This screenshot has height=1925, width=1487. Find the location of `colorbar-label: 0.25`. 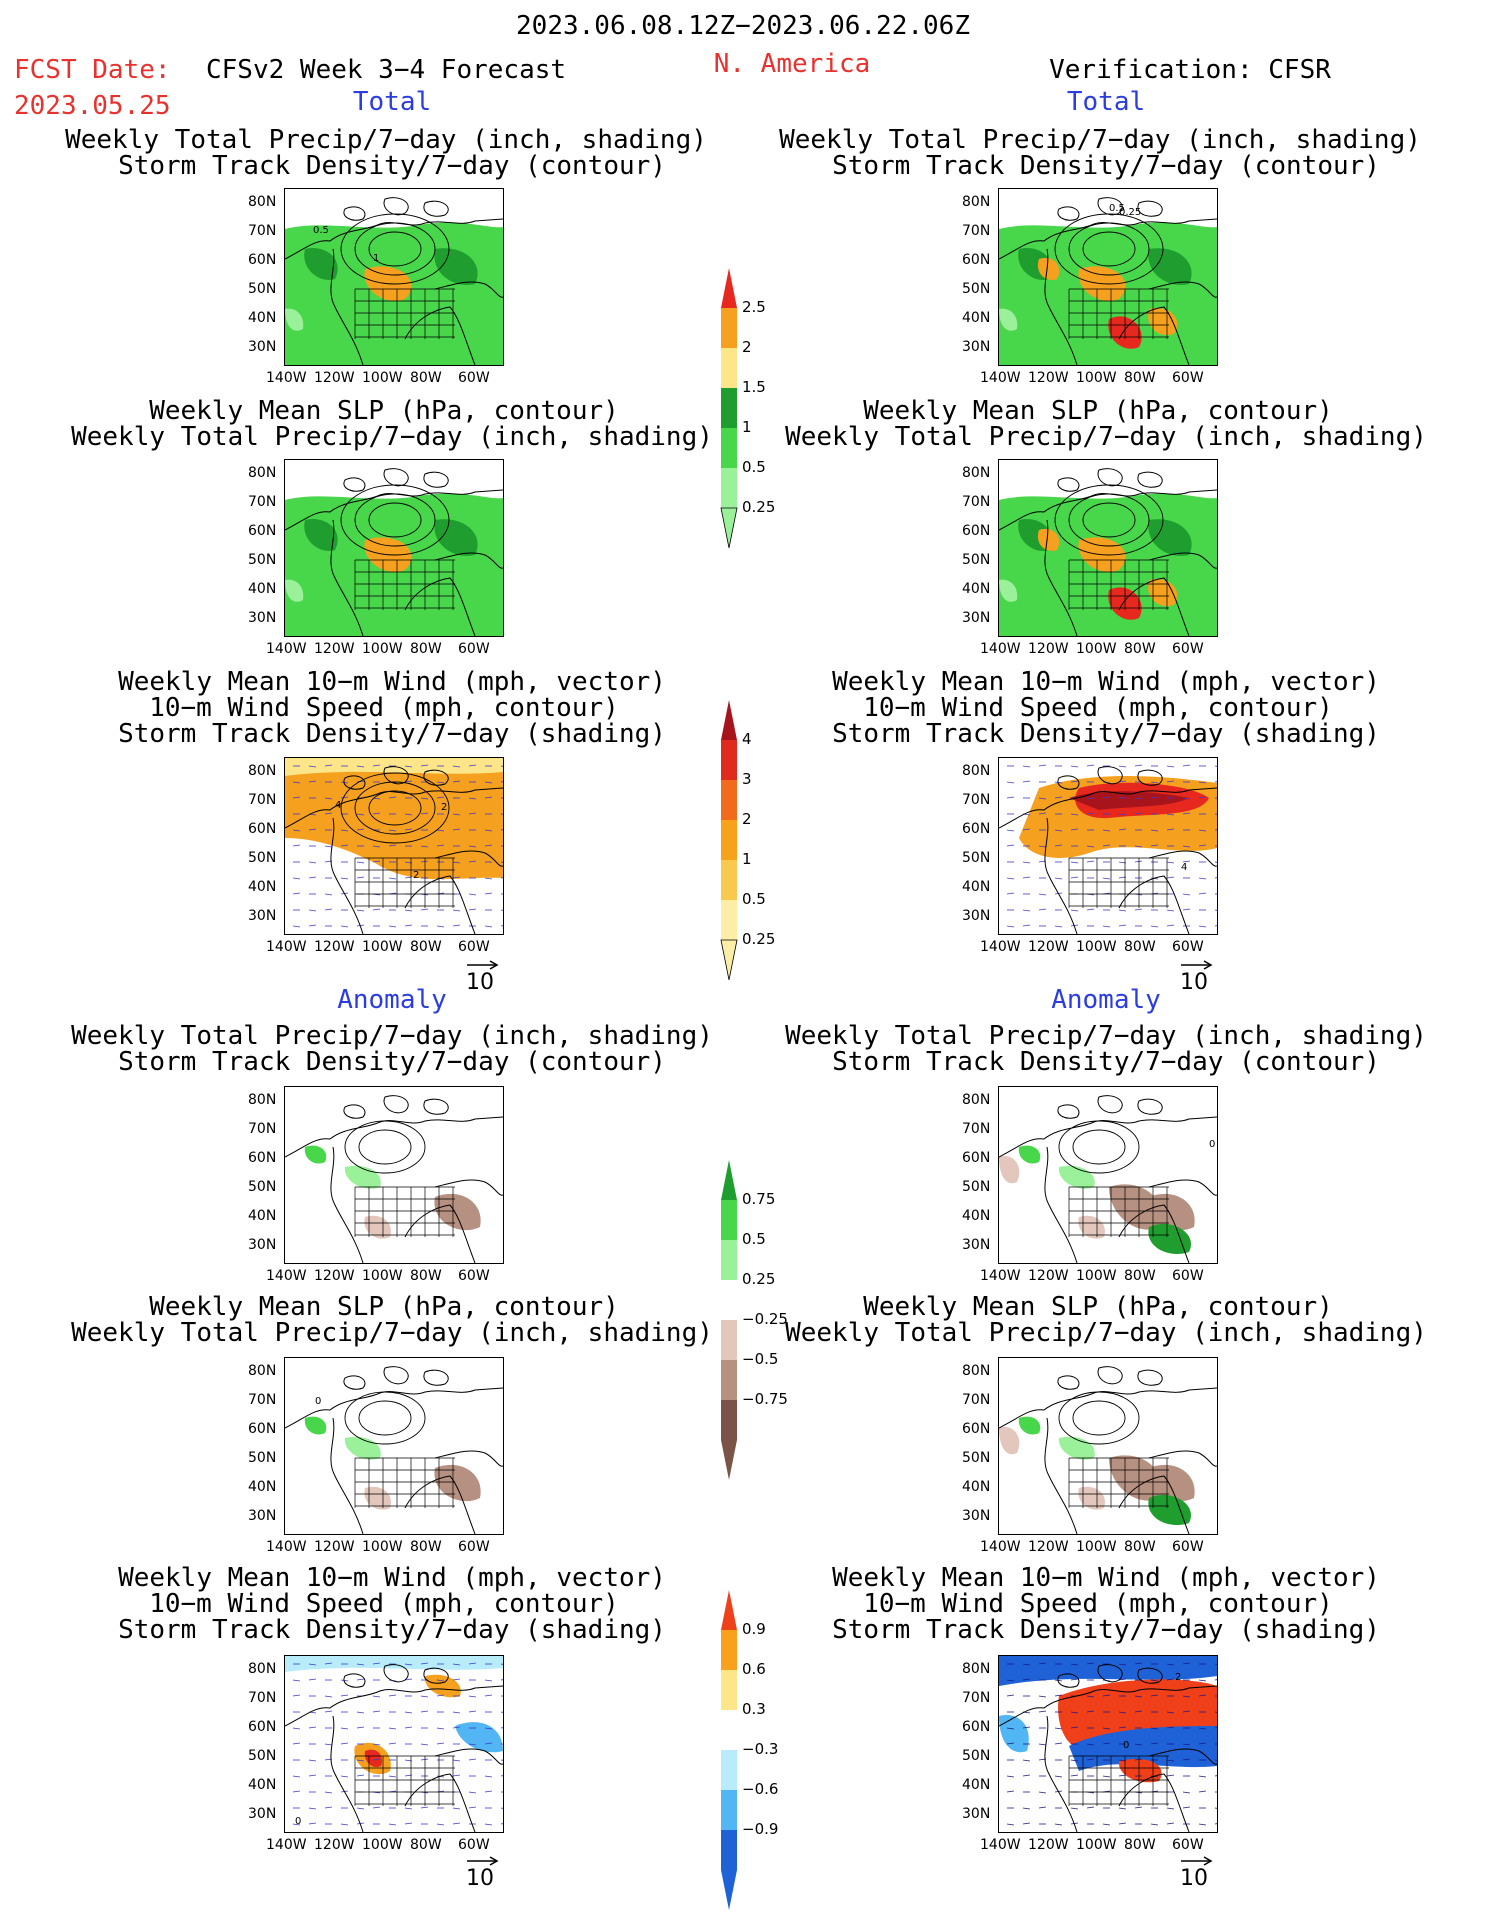

colorbar-label: 0.25 is located at coordinates (759, 939).